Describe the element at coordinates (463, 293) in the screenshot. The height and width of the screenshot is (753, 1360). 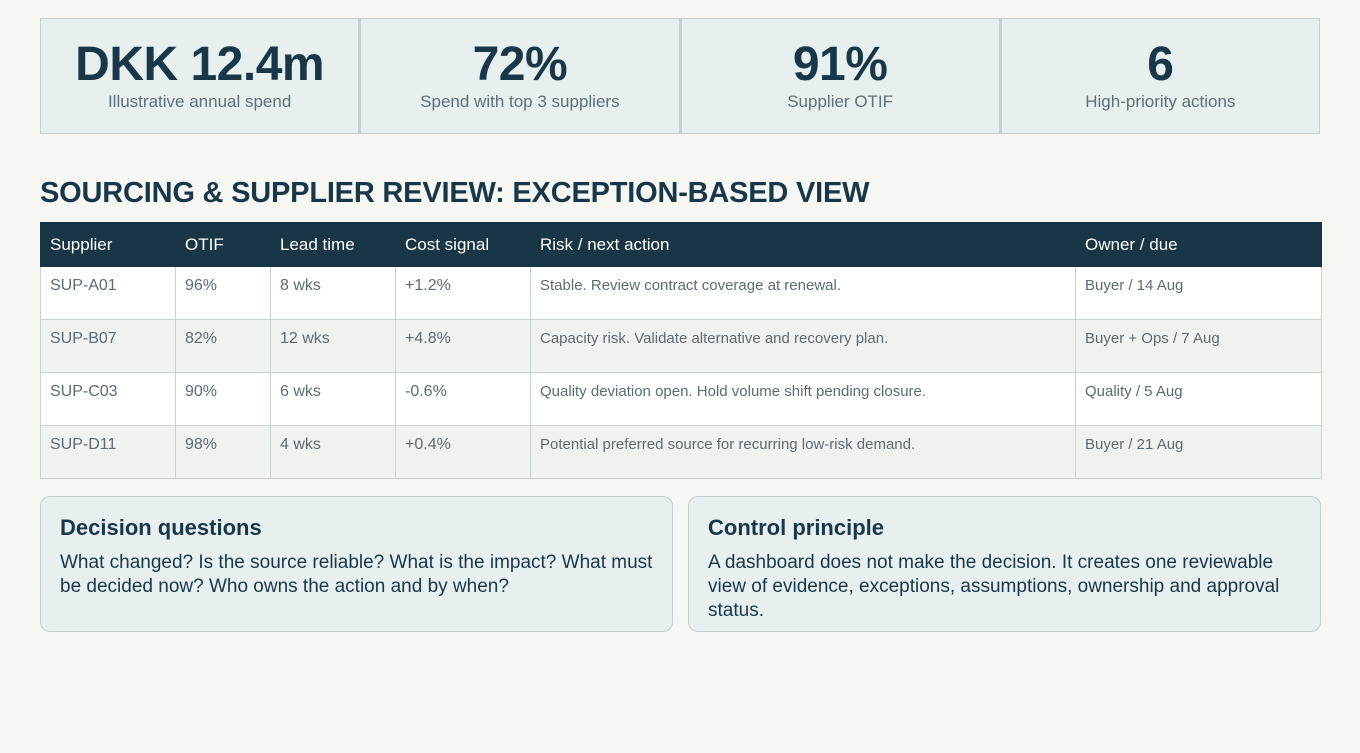
I see `cell-cost-signal: +1.2%` at that location.